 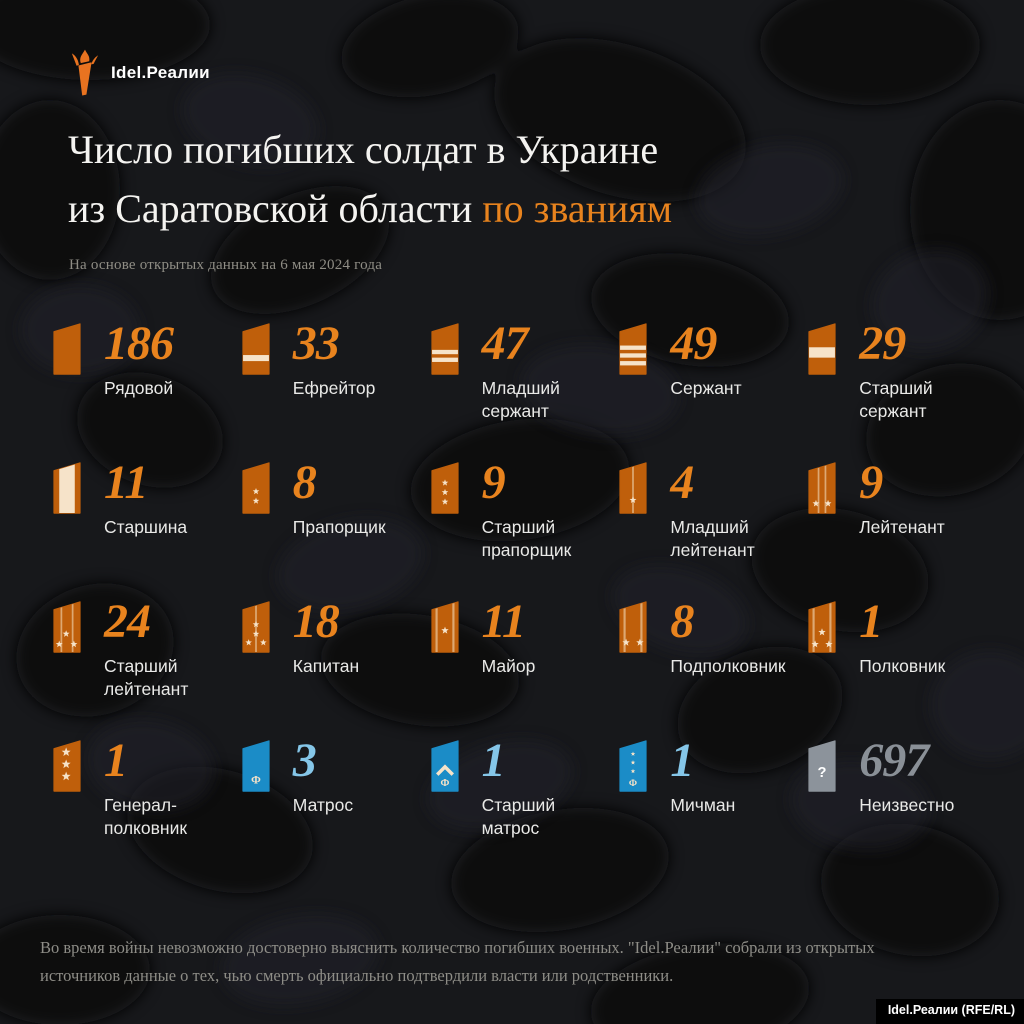 I want to click on rank-label: Старший лейтенант, so click(x=146, y=677).